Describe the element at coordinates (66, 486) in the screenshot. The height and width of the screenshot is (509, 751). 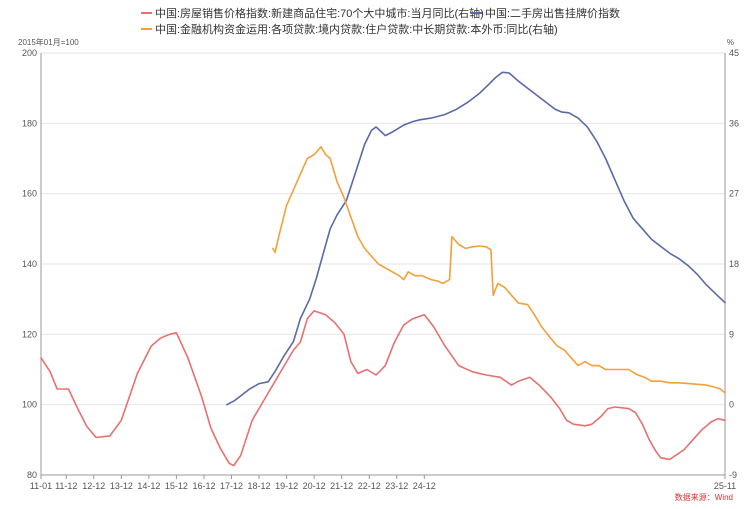
I see `x-tick-label: 11-12` at that location.